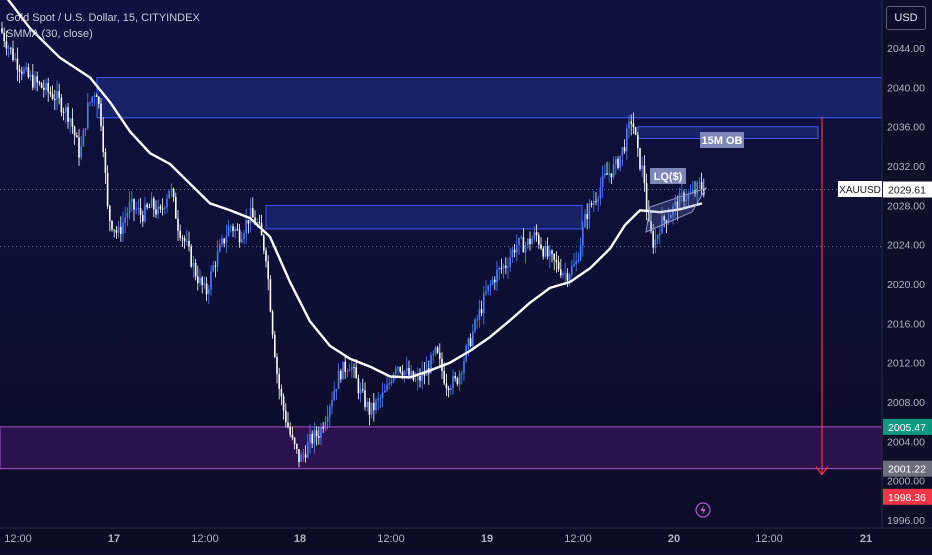 This screenshot has height=555, width=932. Describe the element at coordinates (906, 482) in the screenshot. I see `price-tick-label: 2000.00` at that location.